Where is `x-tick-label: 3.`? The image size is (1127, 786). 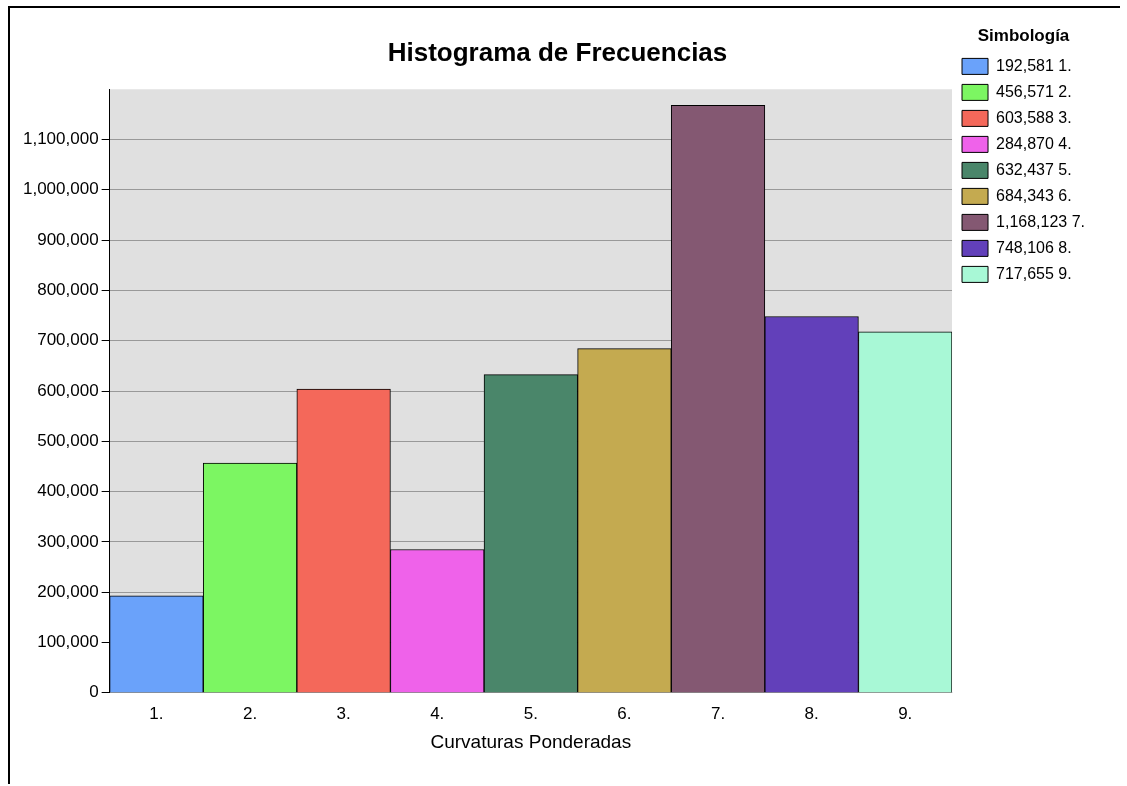 x-tick-label: 3. is located at coordinates (343, 713).